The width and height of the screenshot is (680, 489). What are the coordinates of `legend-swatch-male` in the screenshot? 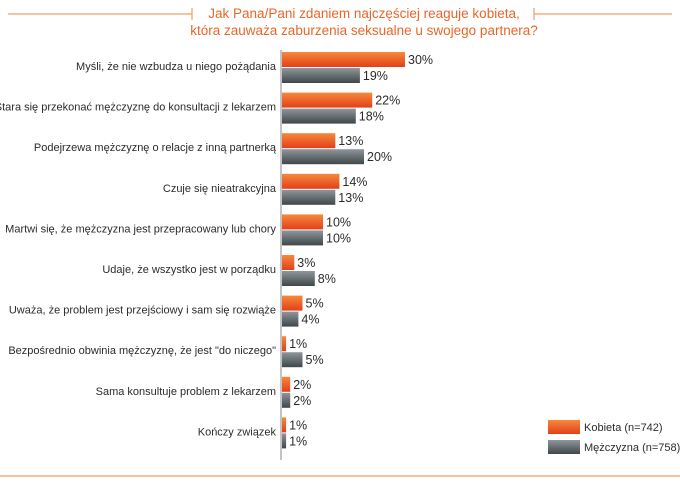 It's located at (564, 447).